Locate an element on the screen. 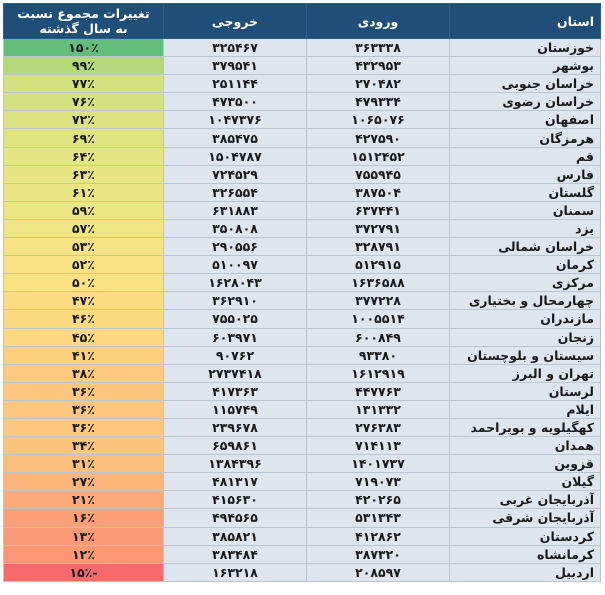 This screenshot has width=605, height=595. table-row: بوشهر ۴۳۲۹۵۳ ۳۷۹۵۴۱ ۹۹٪ is located at coordinates (302, 66).